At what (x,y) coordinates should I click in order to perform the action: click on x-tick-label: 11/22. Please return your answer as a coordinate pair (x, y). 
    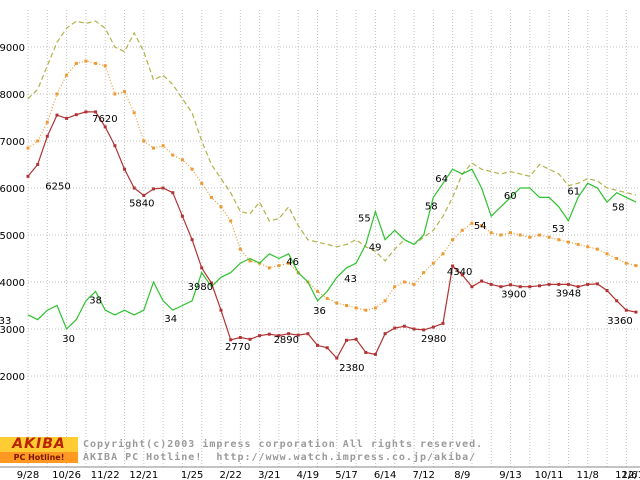
    Looking at the image, I should click on (105, 475).